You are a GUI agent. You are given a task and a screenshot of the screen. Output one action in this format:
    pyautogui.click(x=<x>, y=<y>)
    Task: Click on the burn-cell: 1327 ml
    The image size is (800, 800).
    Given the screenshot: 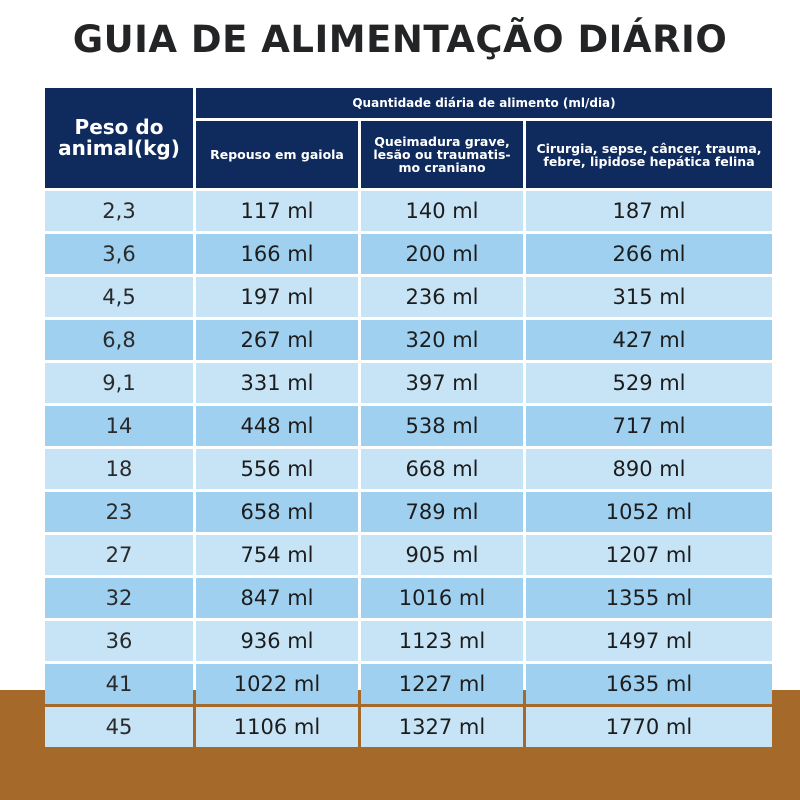 What is the action you would take?
    pyautogui.click(x=442, y=727)
    